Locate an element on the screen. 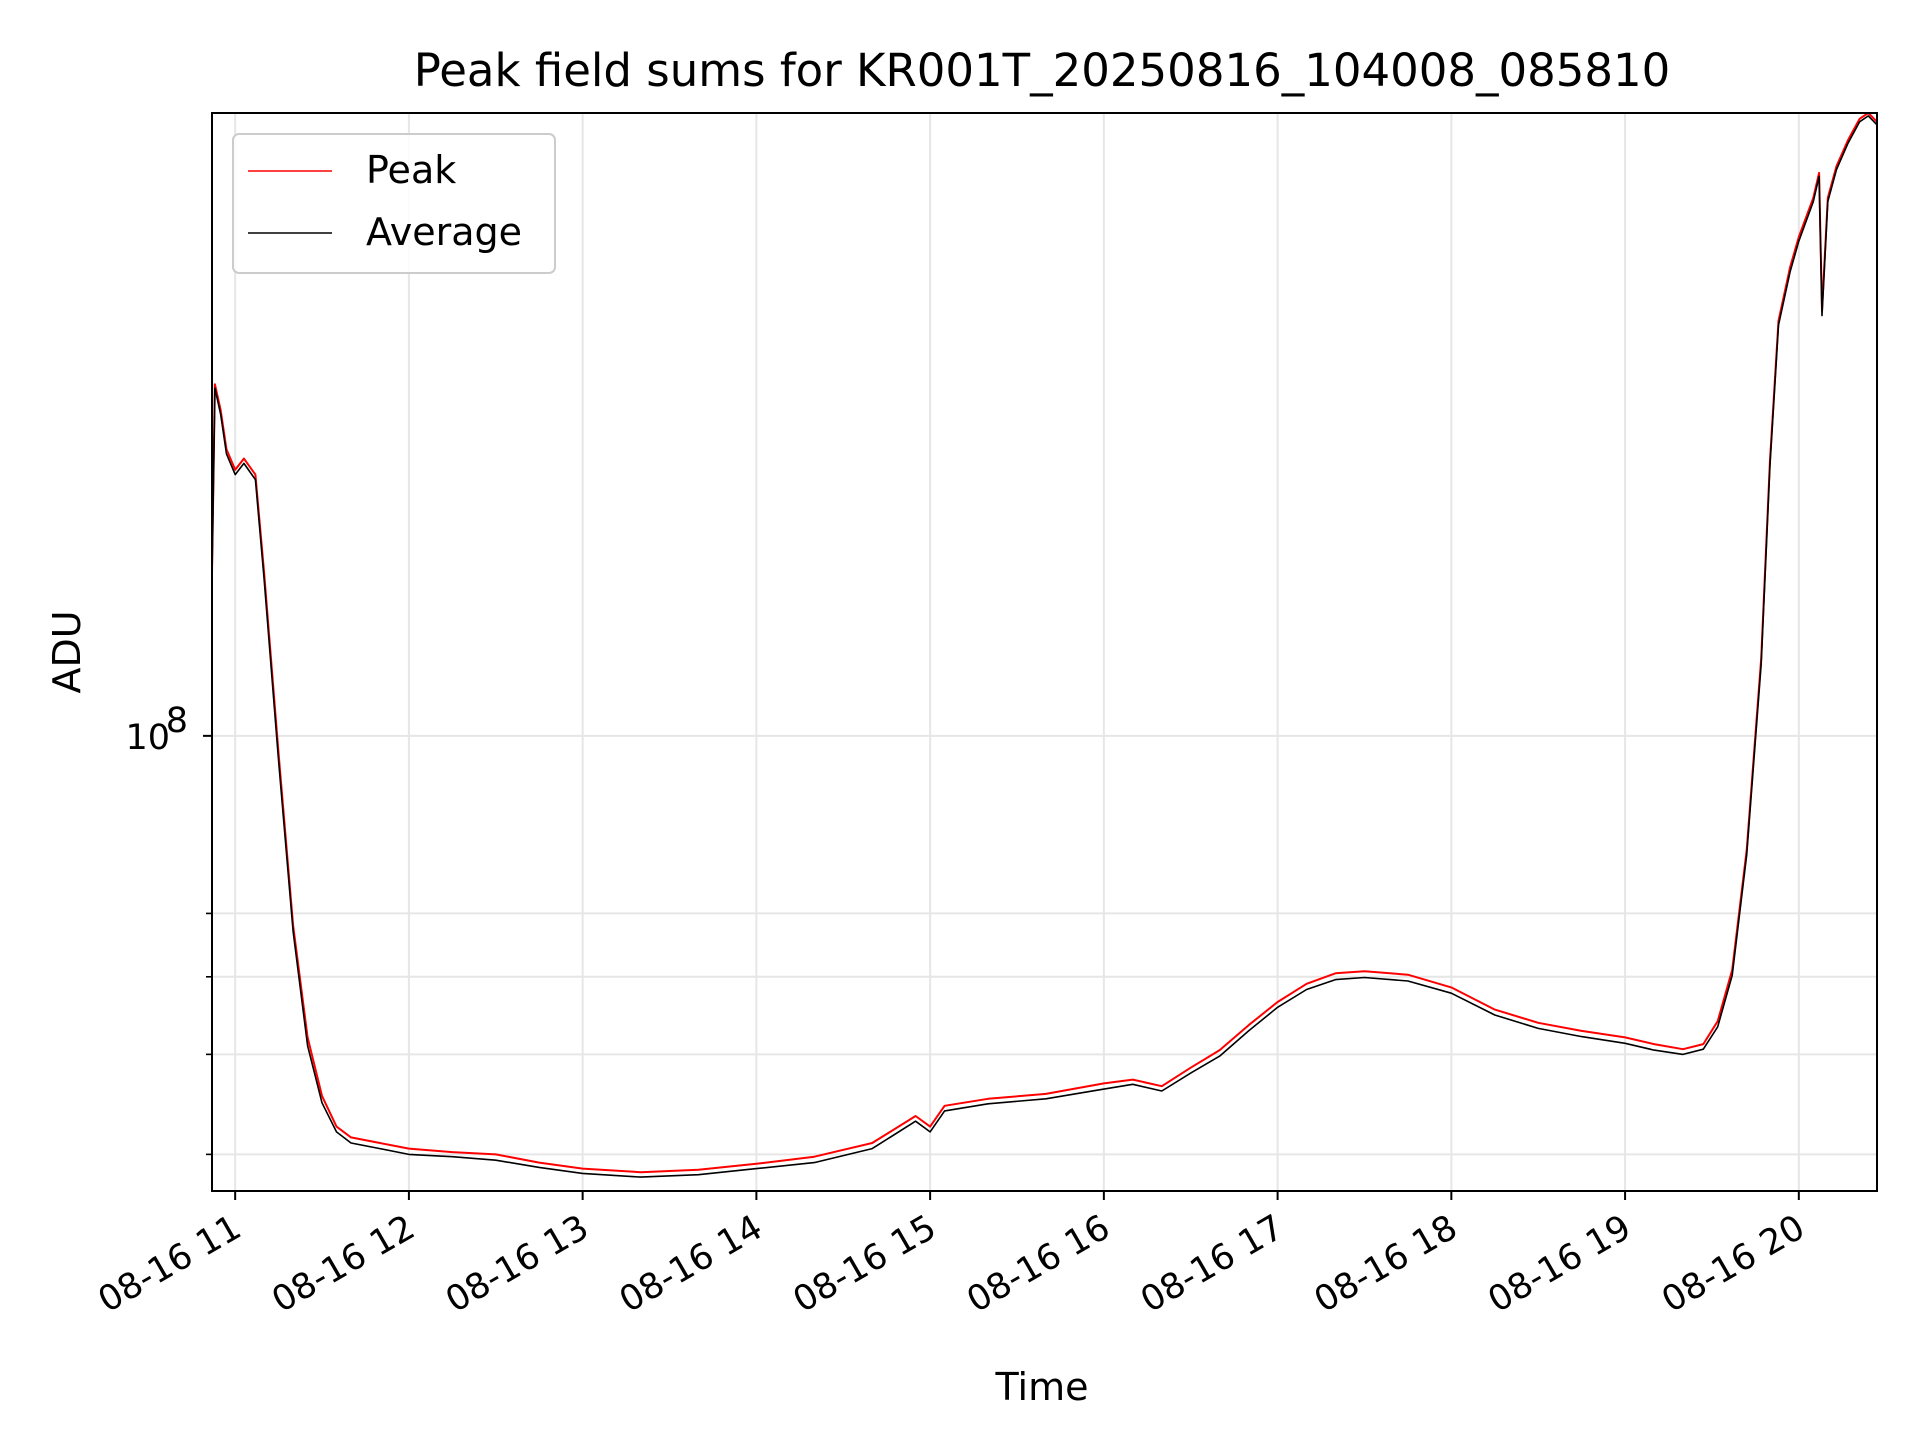 Image resolution: width=1920 pixels, height=1440 pixels. legend-box is located at coordinates (394, 203).